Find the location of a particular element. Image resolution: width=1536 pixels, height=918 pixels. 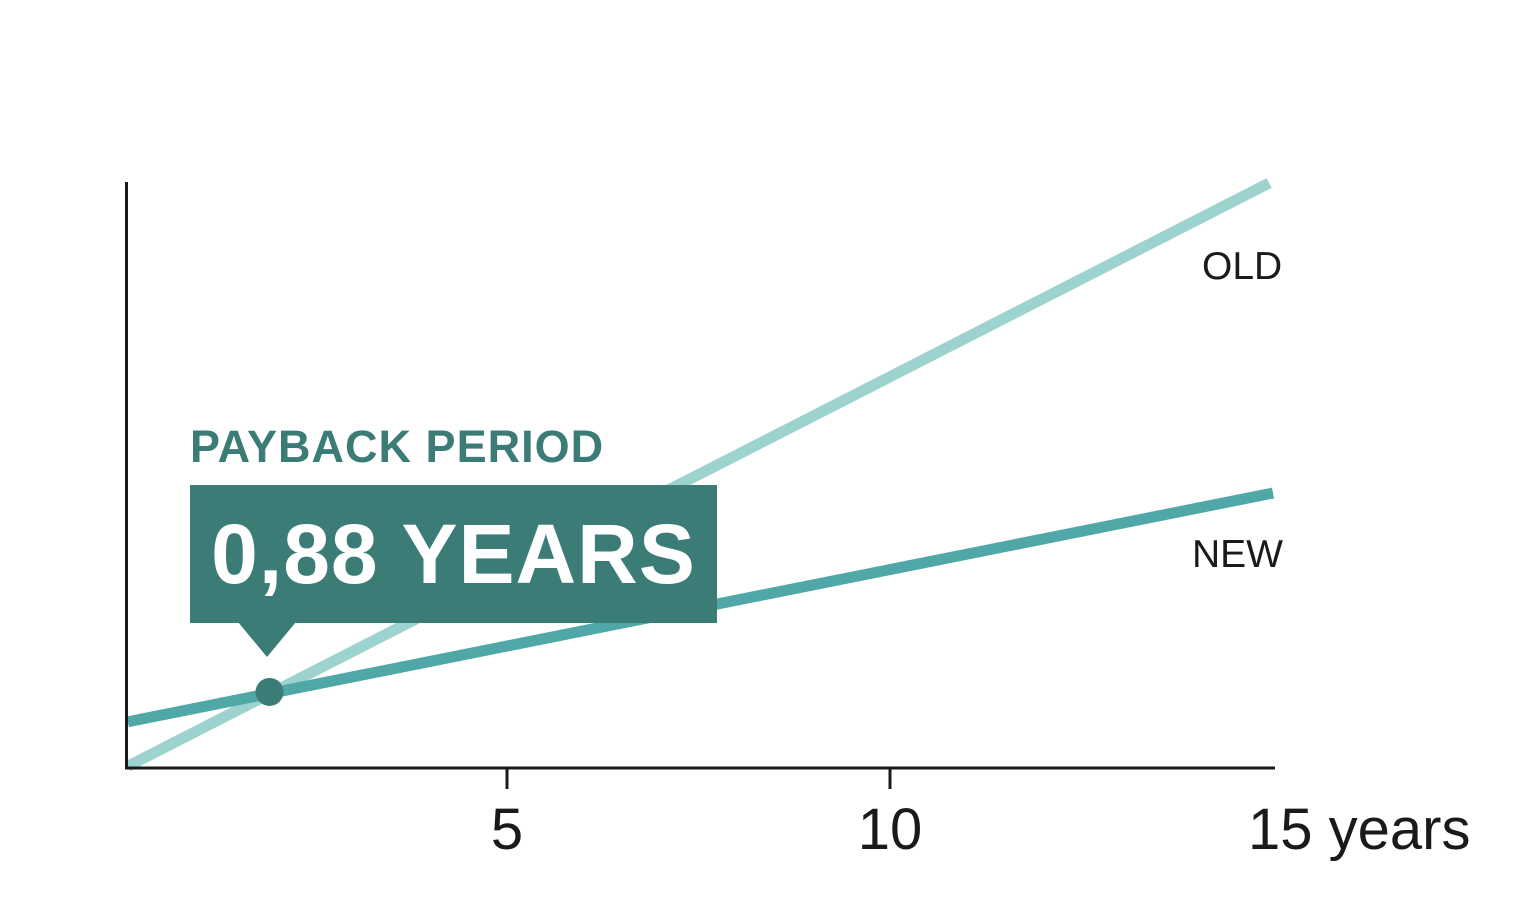

payback-callout-box: 0,88 YEARS is located at coordinates (453, 554).